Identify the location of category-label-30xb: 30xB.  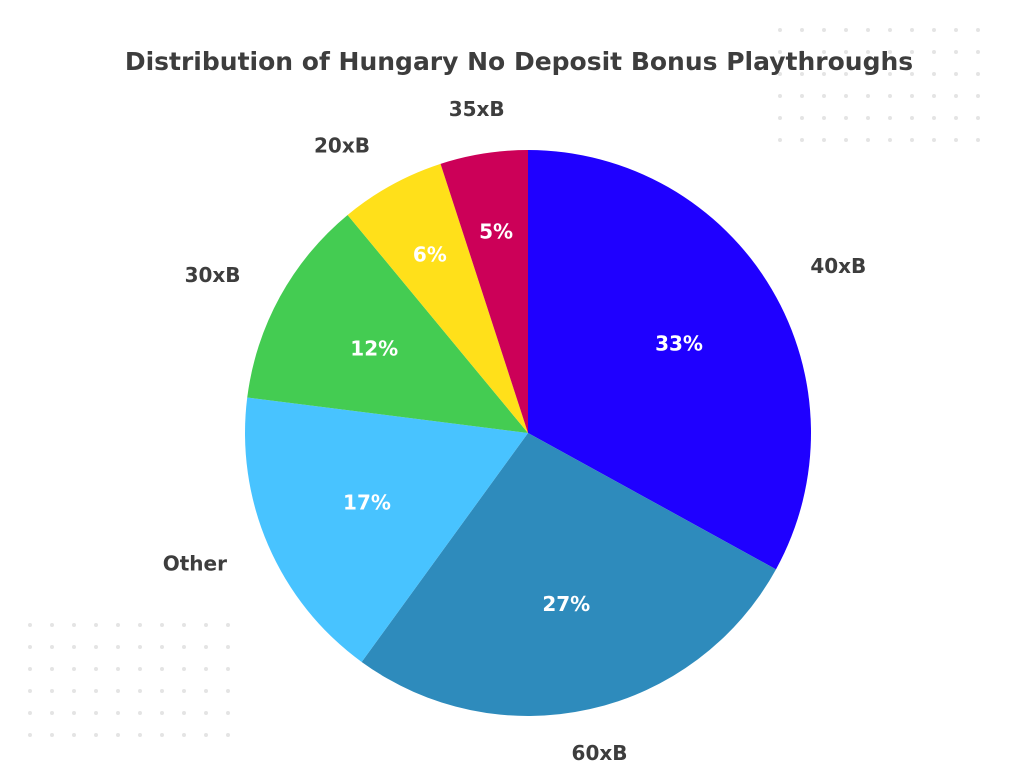
(213, 275).